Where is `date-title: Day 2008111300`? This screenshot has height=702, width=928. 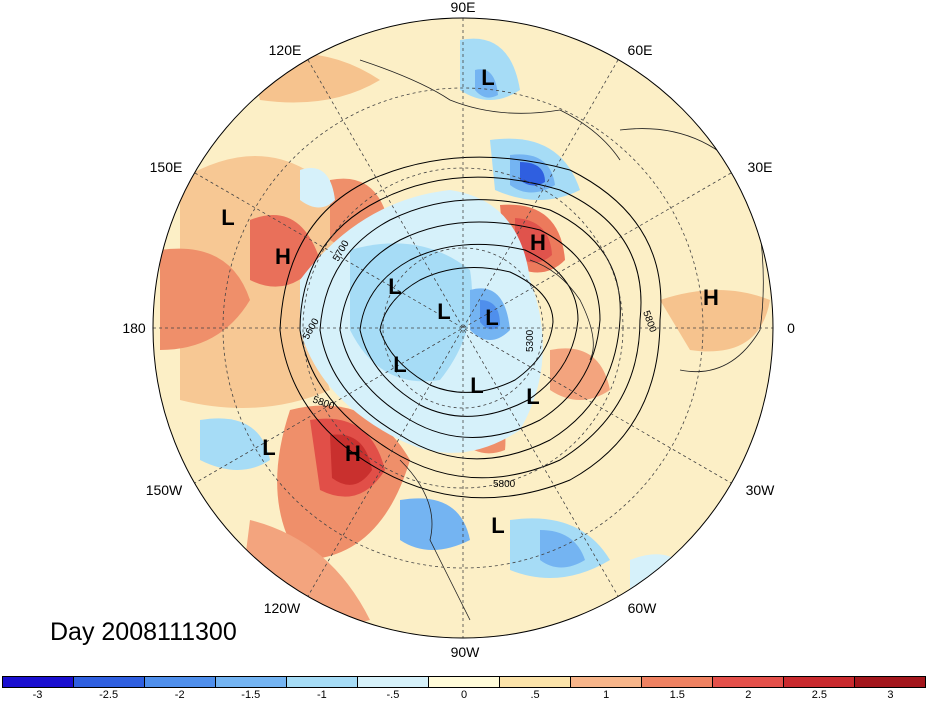
date-title: Day 2008111300 is located at coordinates (143, 632).